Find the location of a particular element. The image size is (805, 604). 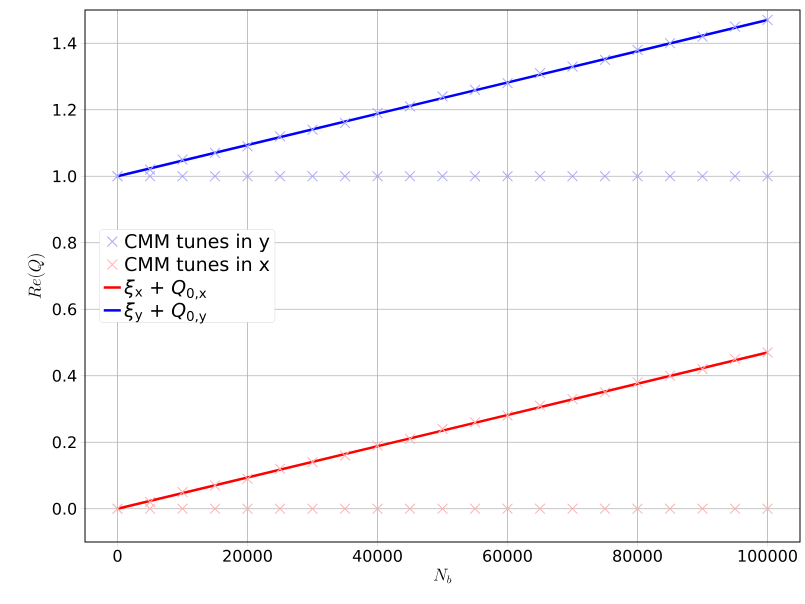

legend-label: CMM tunes in x is located at coordinates (197, 264).